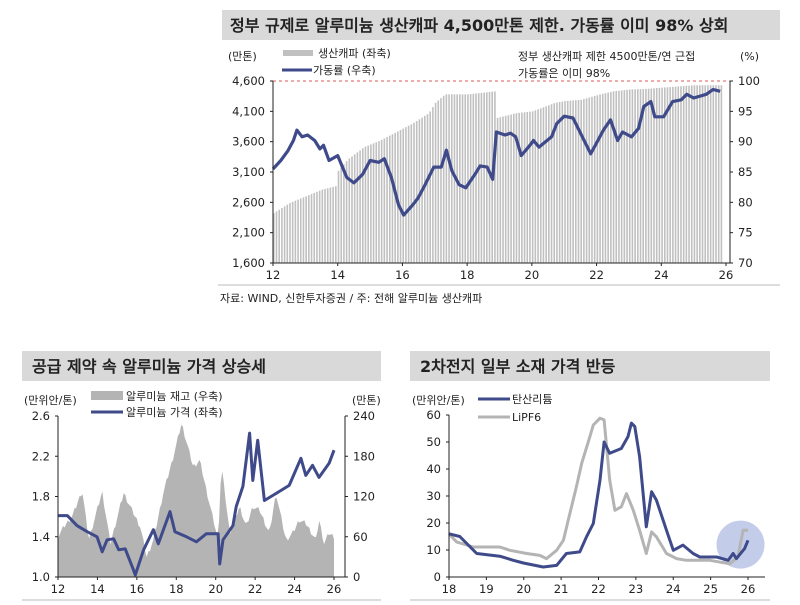  I want to click on x-tick-label: 12, so click(58, 589).